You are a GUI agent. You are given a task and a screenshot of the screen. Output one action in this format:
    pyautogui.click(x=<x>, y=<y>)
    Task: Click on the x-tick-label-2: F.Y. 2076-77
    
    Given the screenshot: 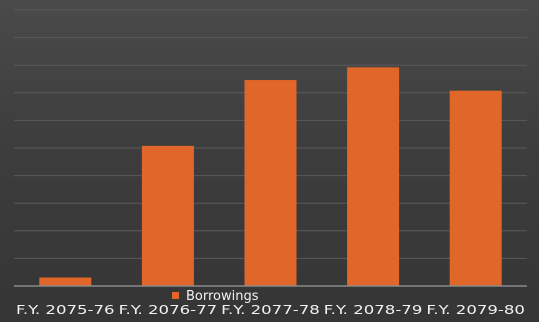 What is the action you would take?
    pyautogui.click(x=168, y=310)
    